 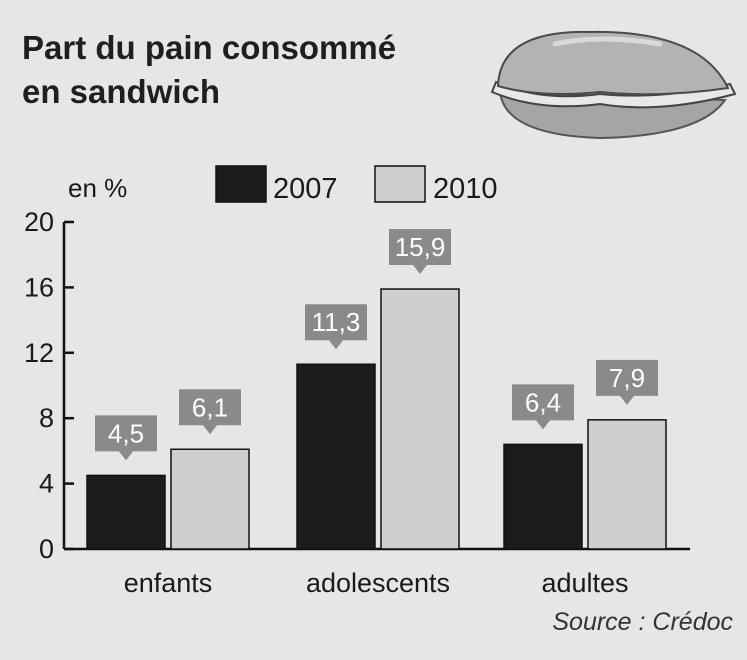 I want to click on y-tick-label: 8, so click(x=46, y=418).